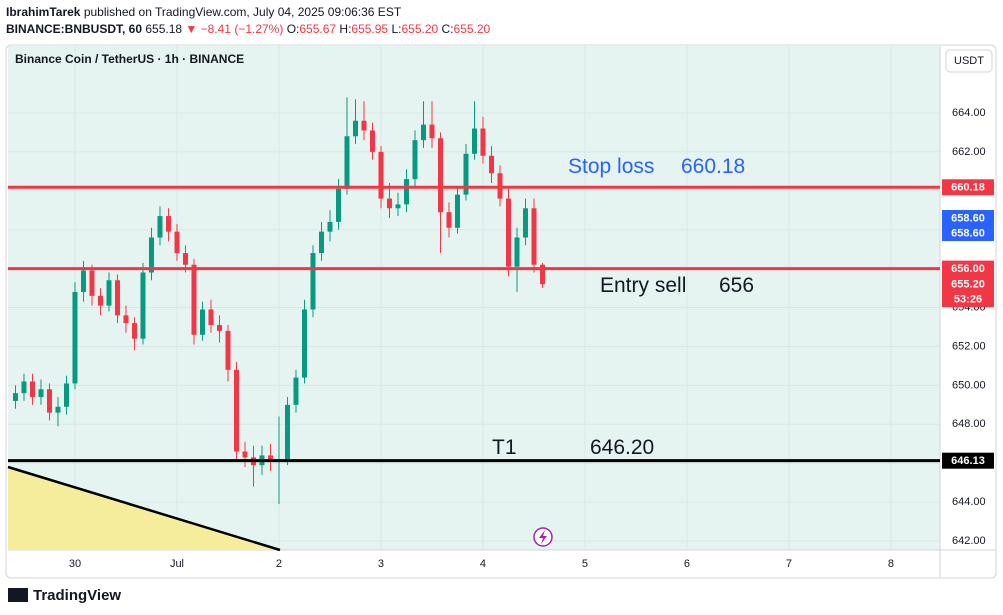  I want to click on trend-line, so click(144, 508).